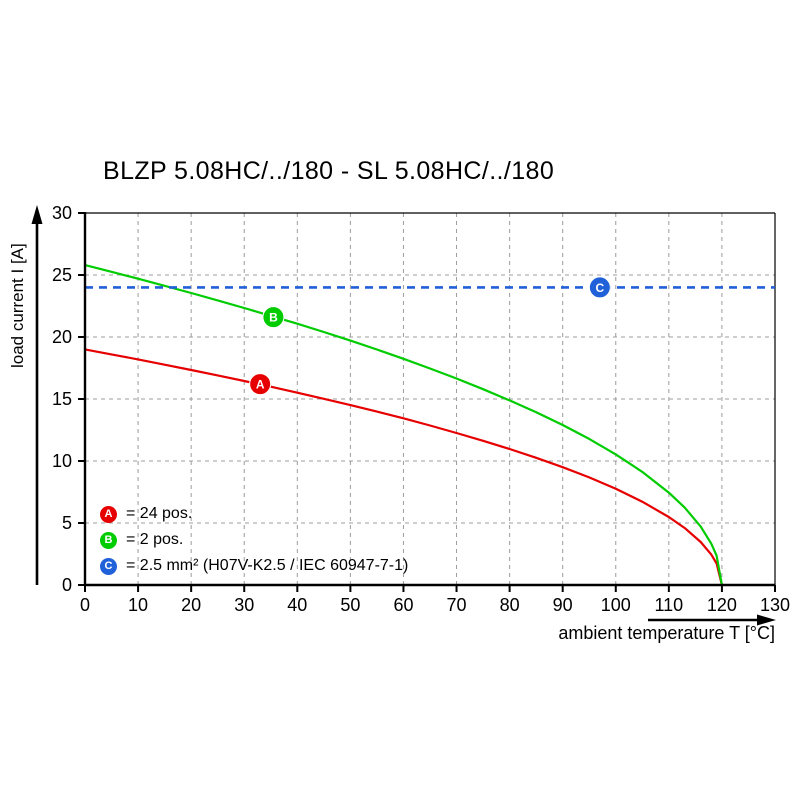 This screenshot has height=800, width=800. I want to click on legend-item-b: B = 2 pos., so click(254, 540).